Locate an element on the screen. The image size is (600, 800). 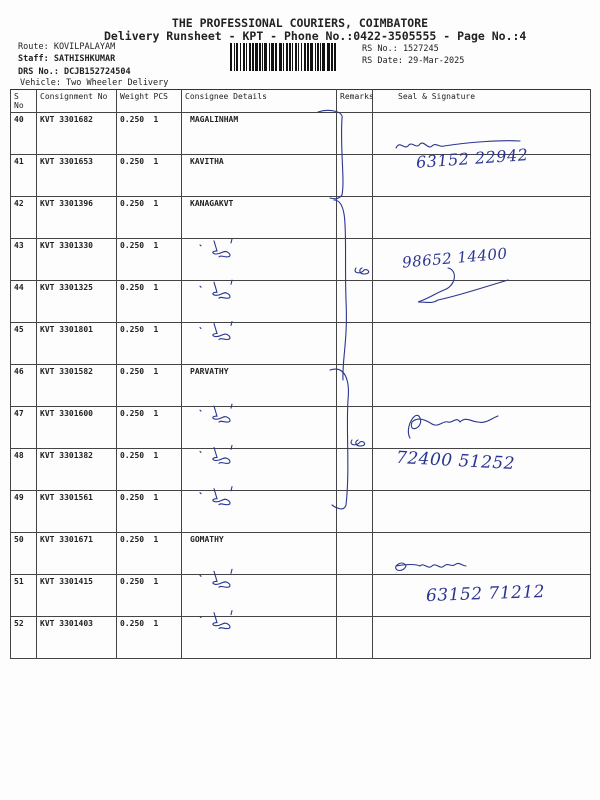
consignee-cell: PARVATHY is located at coordinates (259, 385).